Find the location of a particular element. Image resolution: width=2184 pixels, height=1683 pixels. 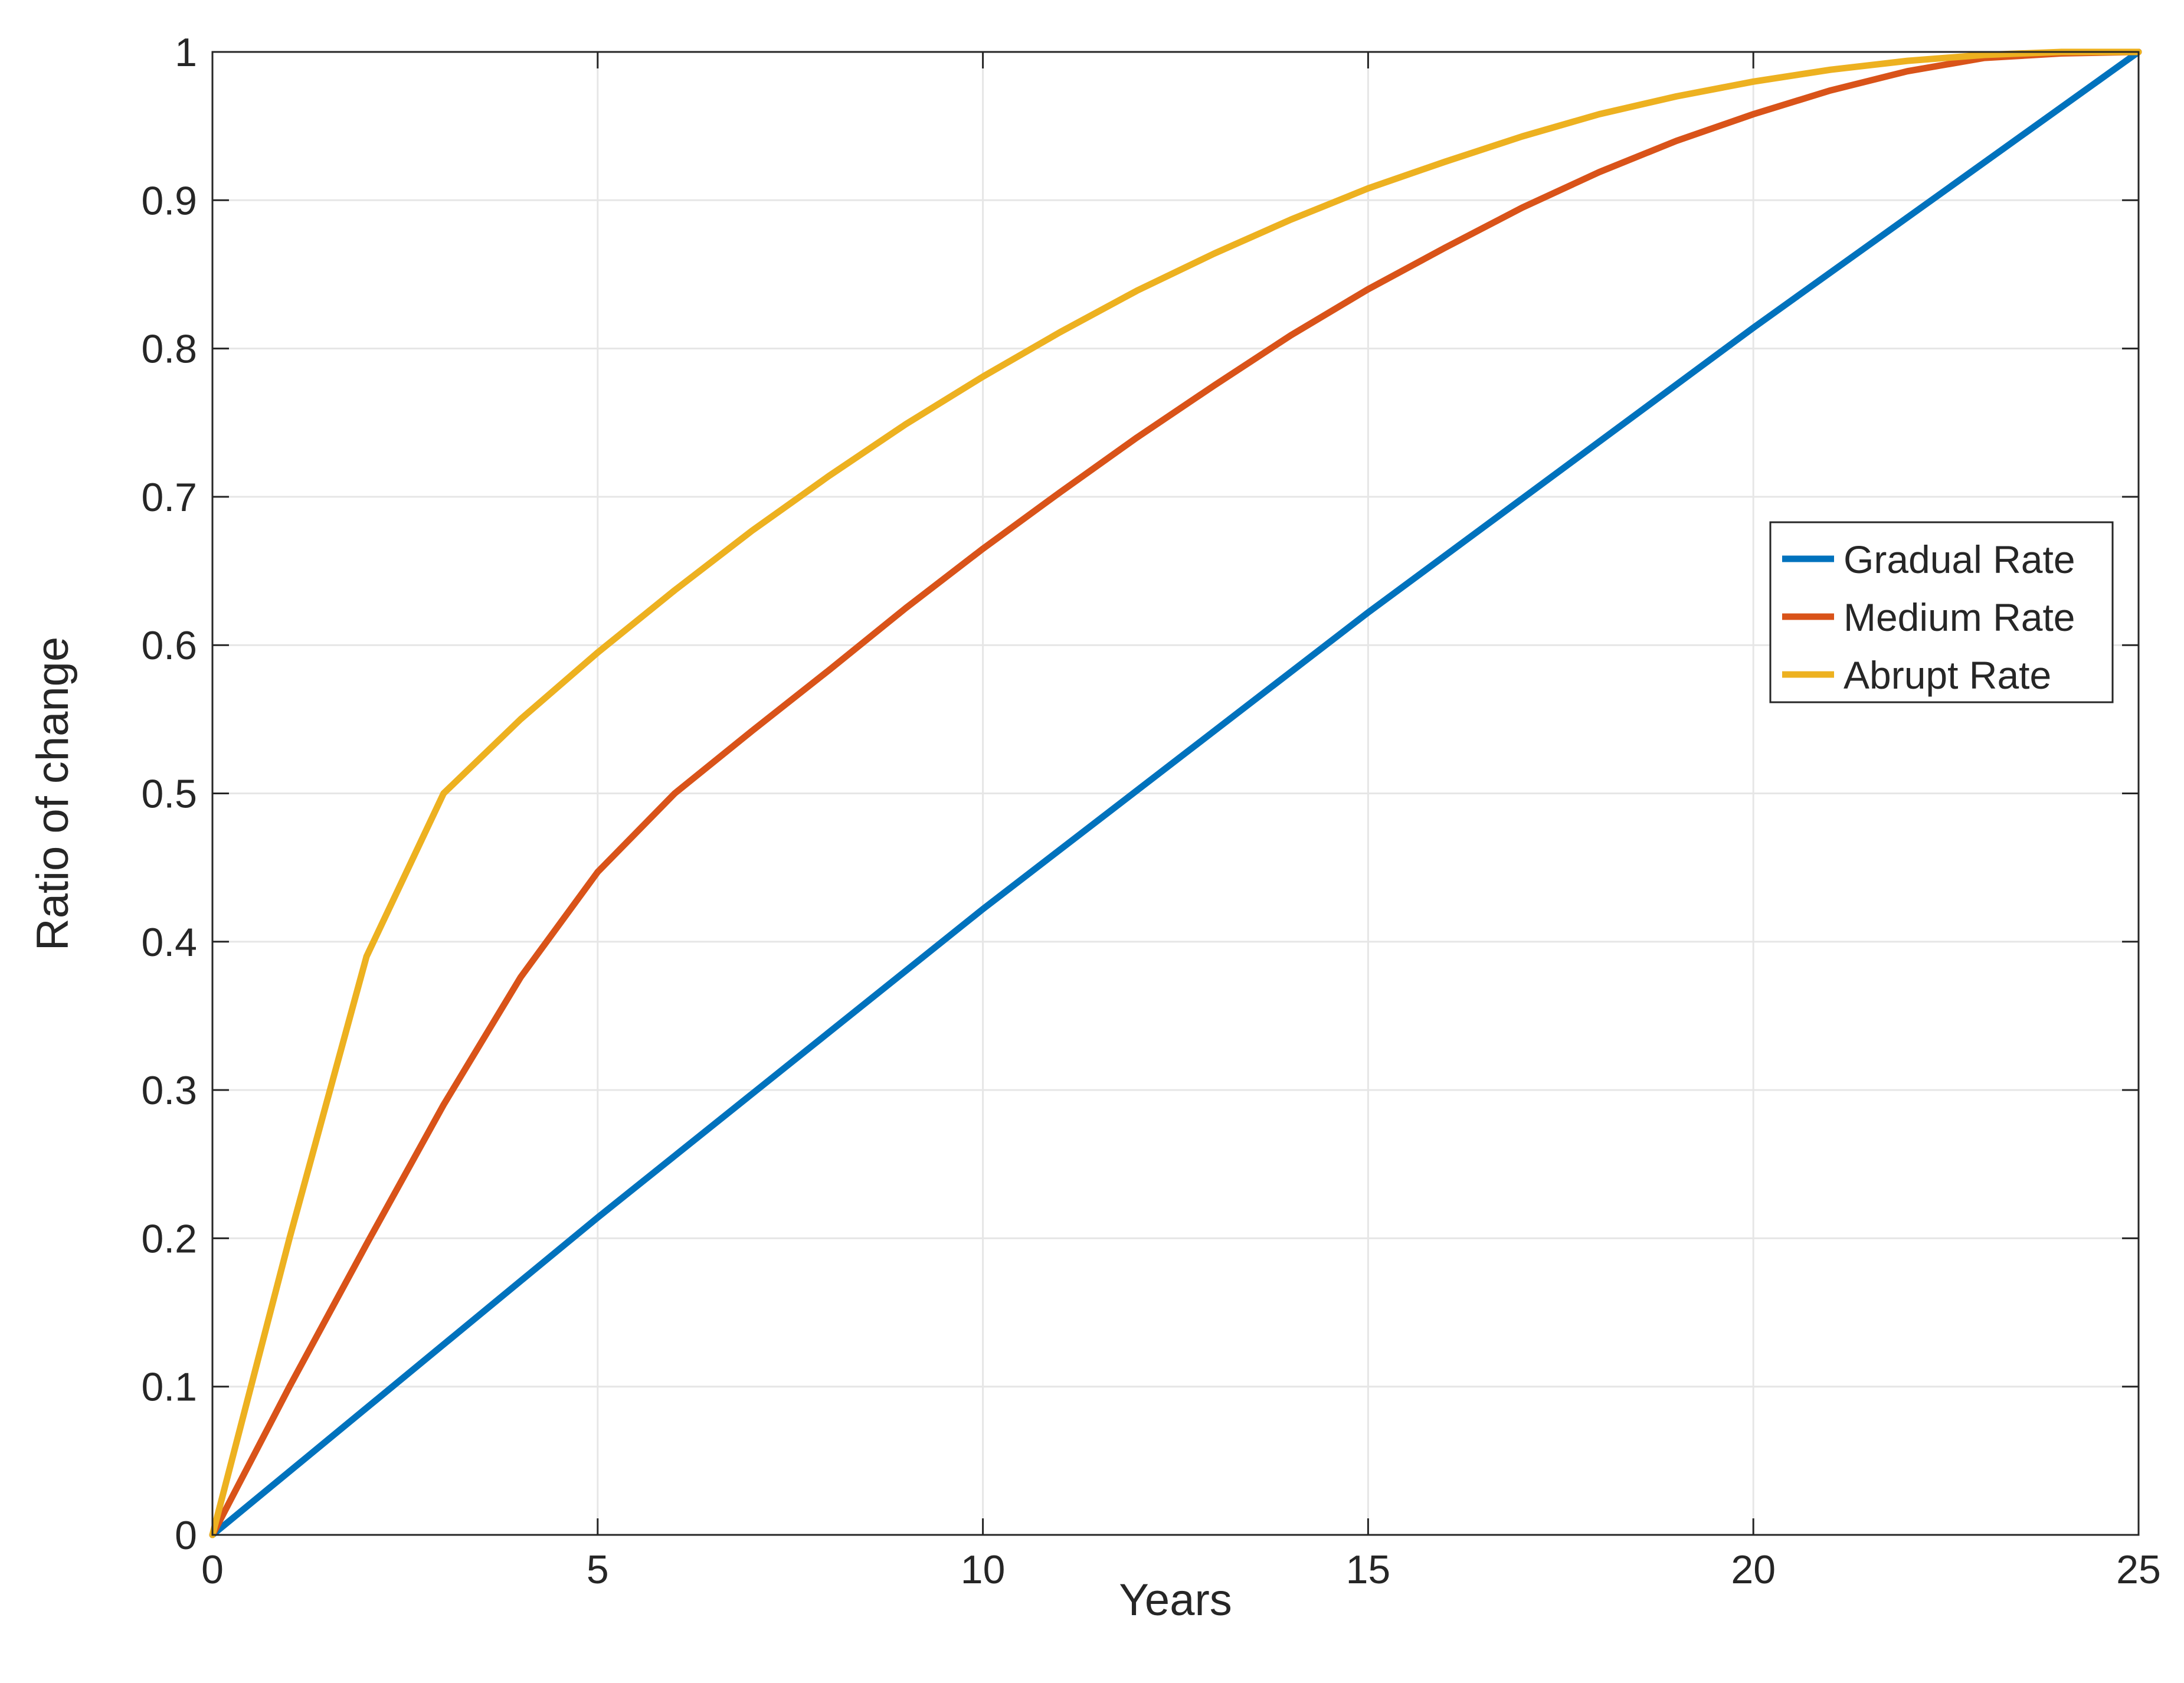

y-axis-label: Ratio of change is located at coordinates (53, 794).